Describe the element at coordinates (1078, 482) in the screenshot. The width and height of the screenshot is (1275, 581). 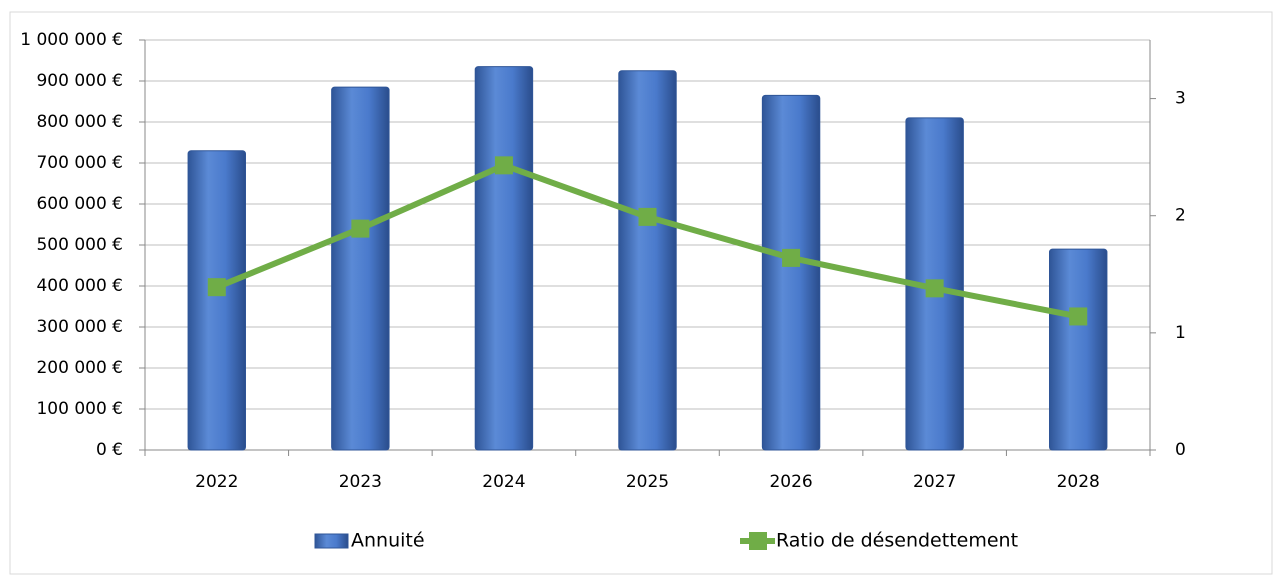
I see `x-tick-label: 2028` at that location.